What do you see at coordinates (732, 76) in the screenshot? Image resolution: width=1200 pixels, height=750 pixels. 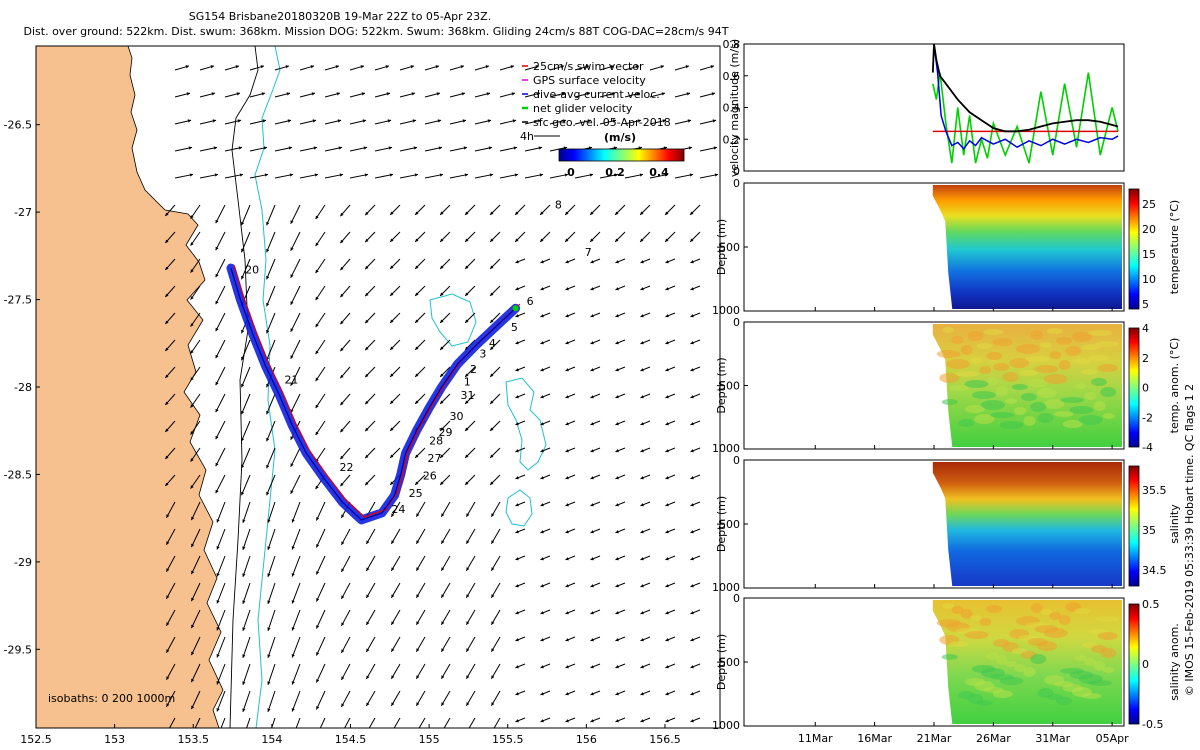 I see `velocity-y-tick-label: 0.6` at bounding box center [732, 76].